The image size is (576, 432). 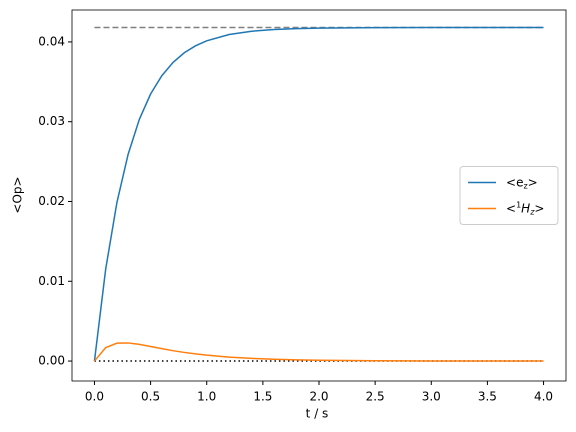 What do you see at coordinates (206, 397) in the screenshot?
I see `x-tick-label: 1.0` at bounding box center [206, 397].